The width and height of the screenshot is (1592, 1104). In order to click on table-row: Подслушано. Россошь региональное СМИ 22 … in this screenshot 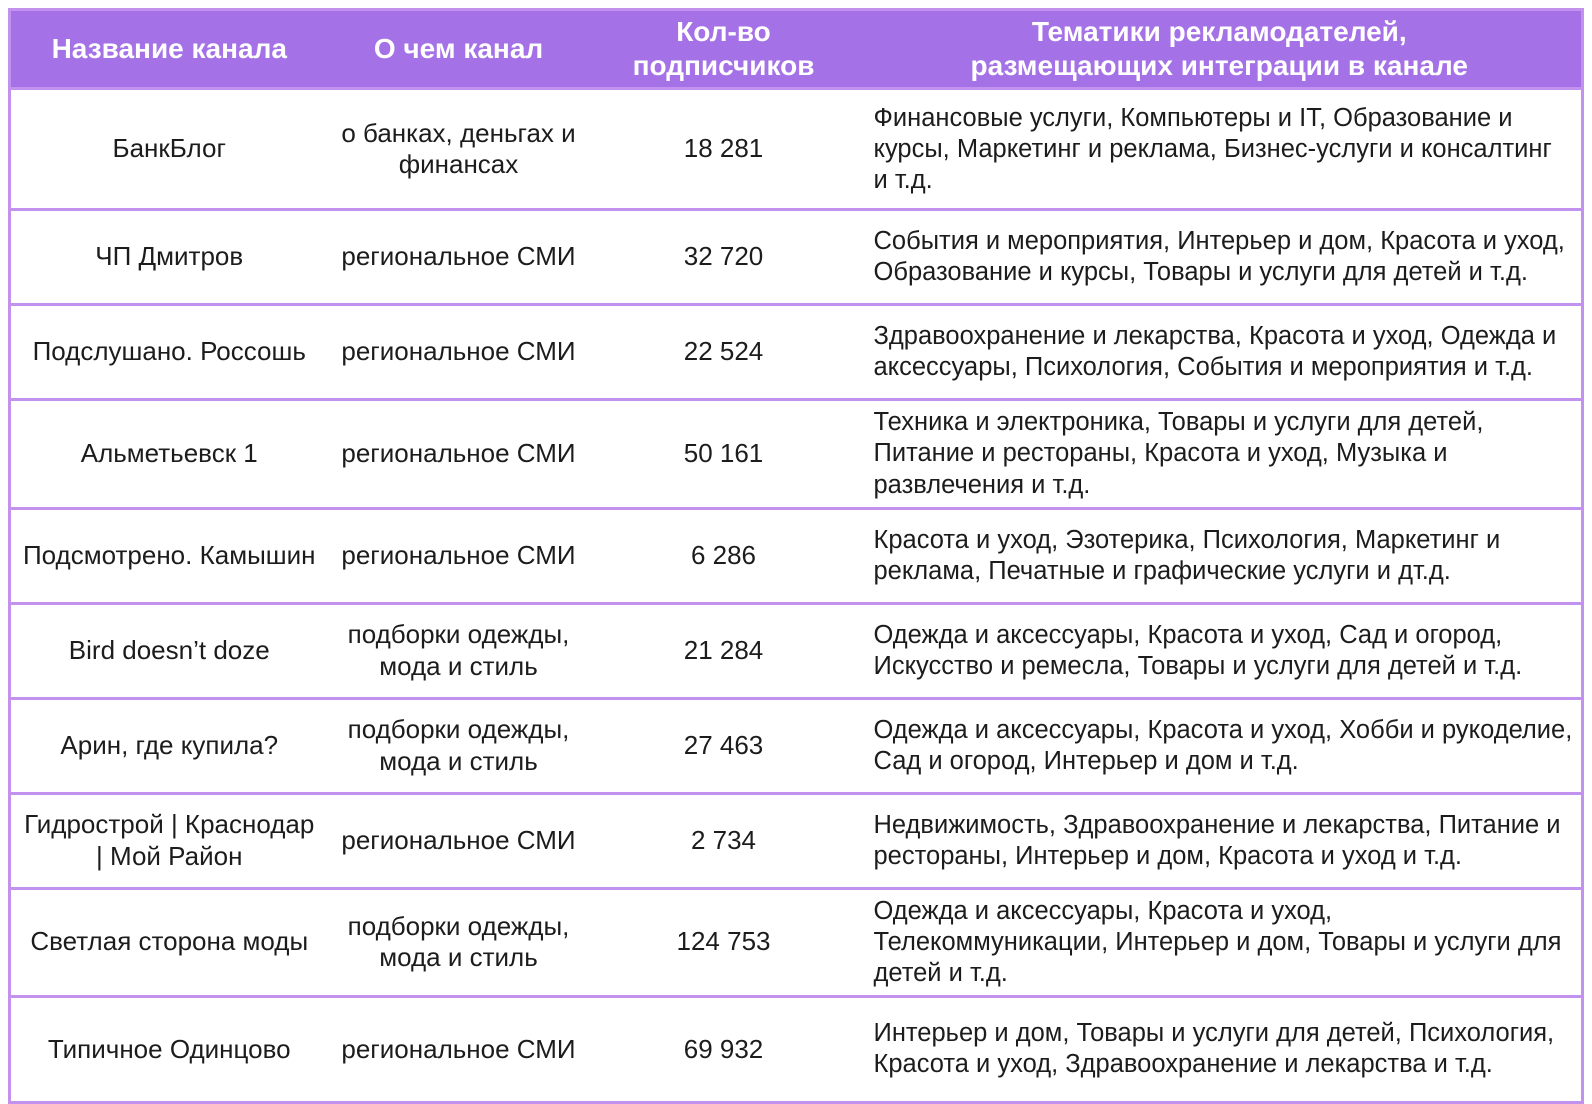, I will do `click(796, 351)`.